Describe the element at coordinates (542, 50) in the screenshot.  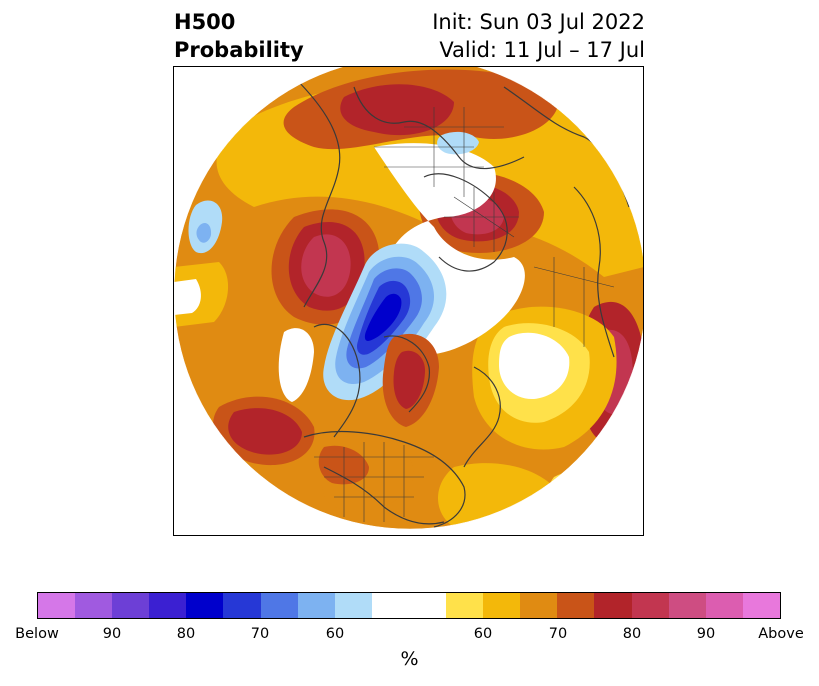
I see `valid-range: Valid: 11 Jul – 17 Jul` at that location.